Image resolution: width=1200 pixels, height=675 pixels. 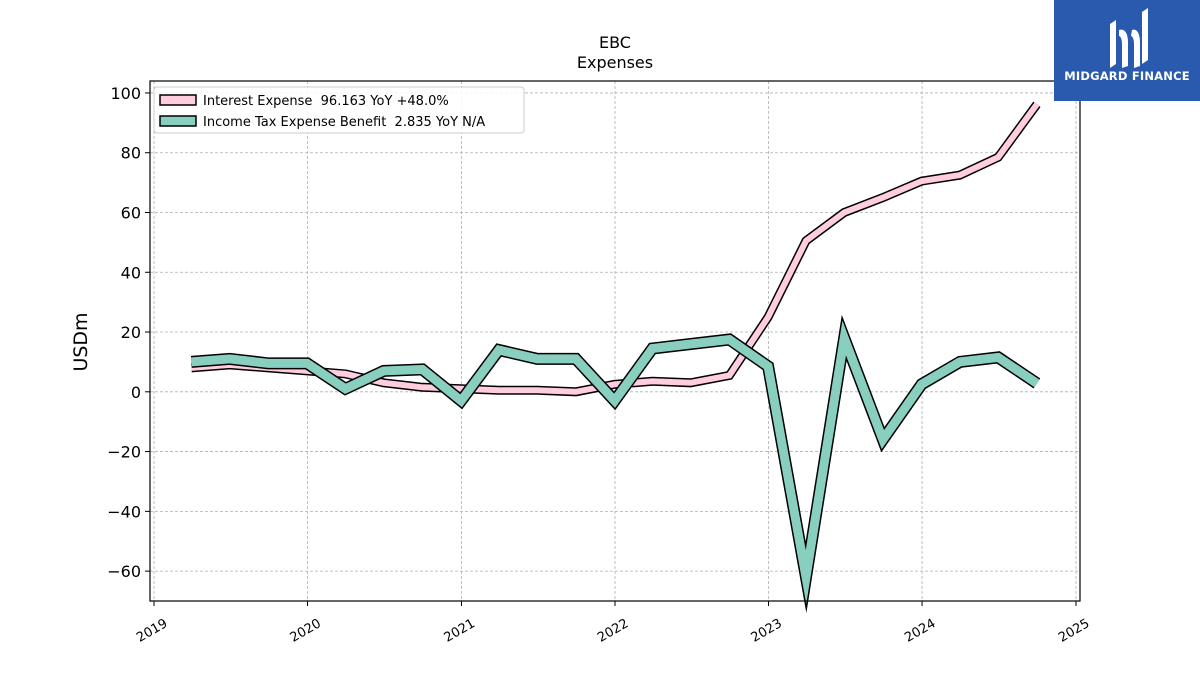 What do you see at coordinates (178, 121) in the screenshot?
I see `legend-swatch-income-tax` at bounding box center [178, 121].